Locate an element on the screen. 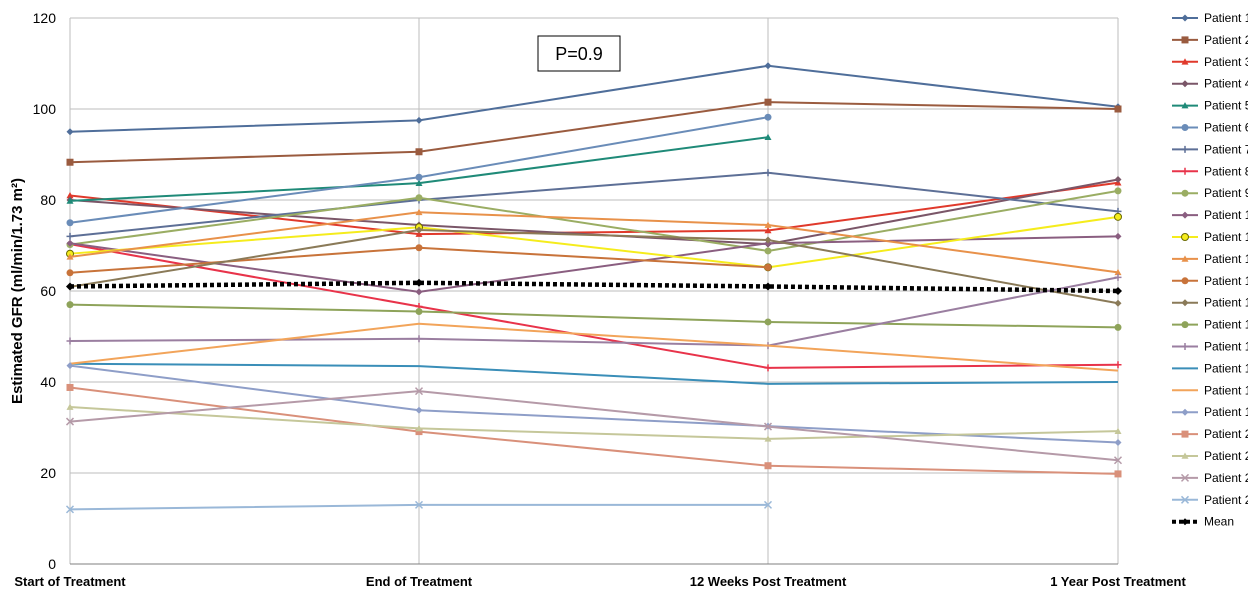 The height and width of the screenshot is (591, 1248). legend-item: Patient 8 is located at coordinates (1210, 171).